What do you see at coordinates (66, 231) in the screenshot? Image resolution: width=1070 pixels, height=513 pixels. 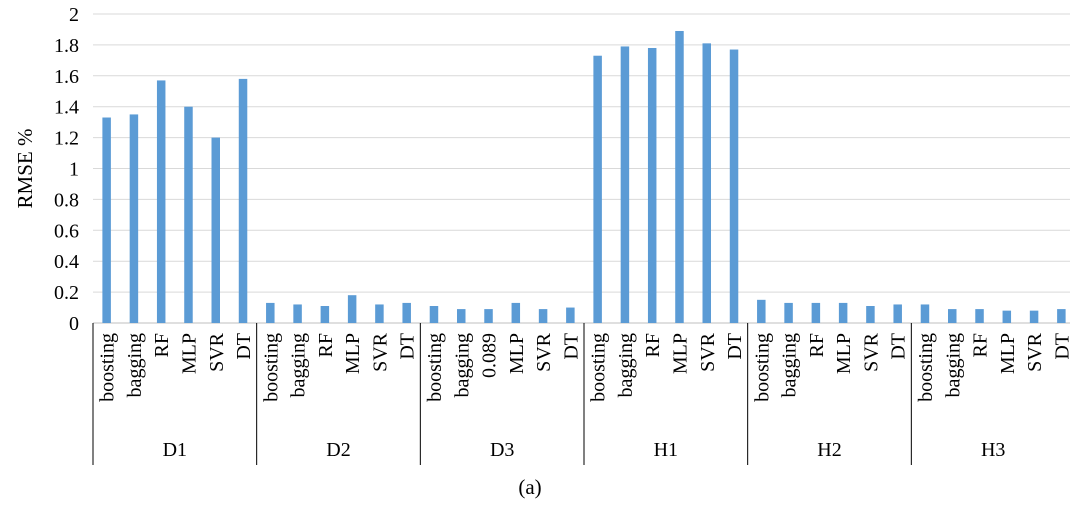 I see `y-tick-label: 0.6` at bounding box center [66, 231].